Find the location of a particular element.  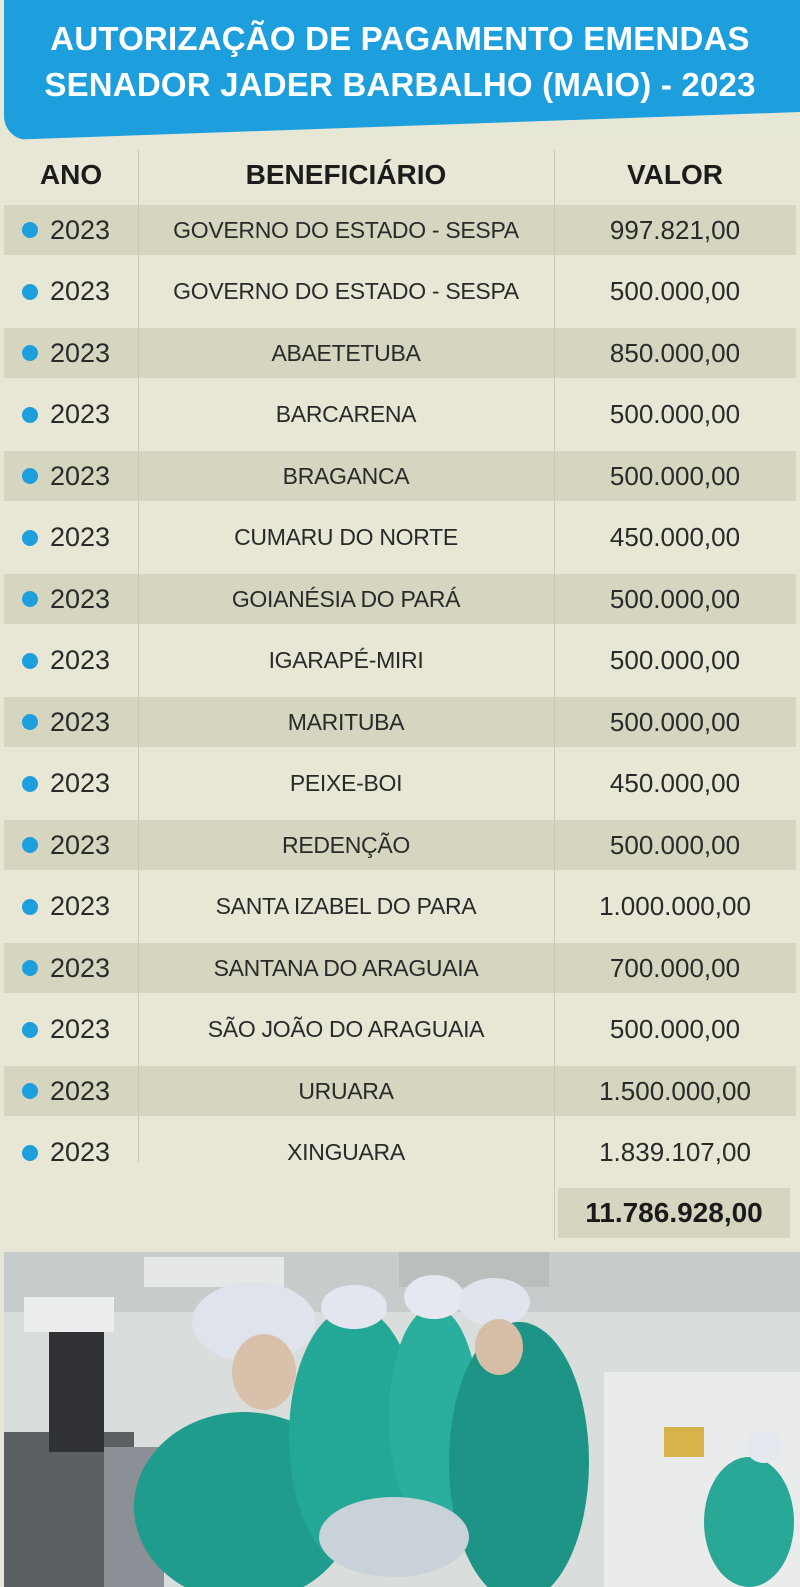

cell-valor: 997.821,00 is located at coordinates (675, 229).